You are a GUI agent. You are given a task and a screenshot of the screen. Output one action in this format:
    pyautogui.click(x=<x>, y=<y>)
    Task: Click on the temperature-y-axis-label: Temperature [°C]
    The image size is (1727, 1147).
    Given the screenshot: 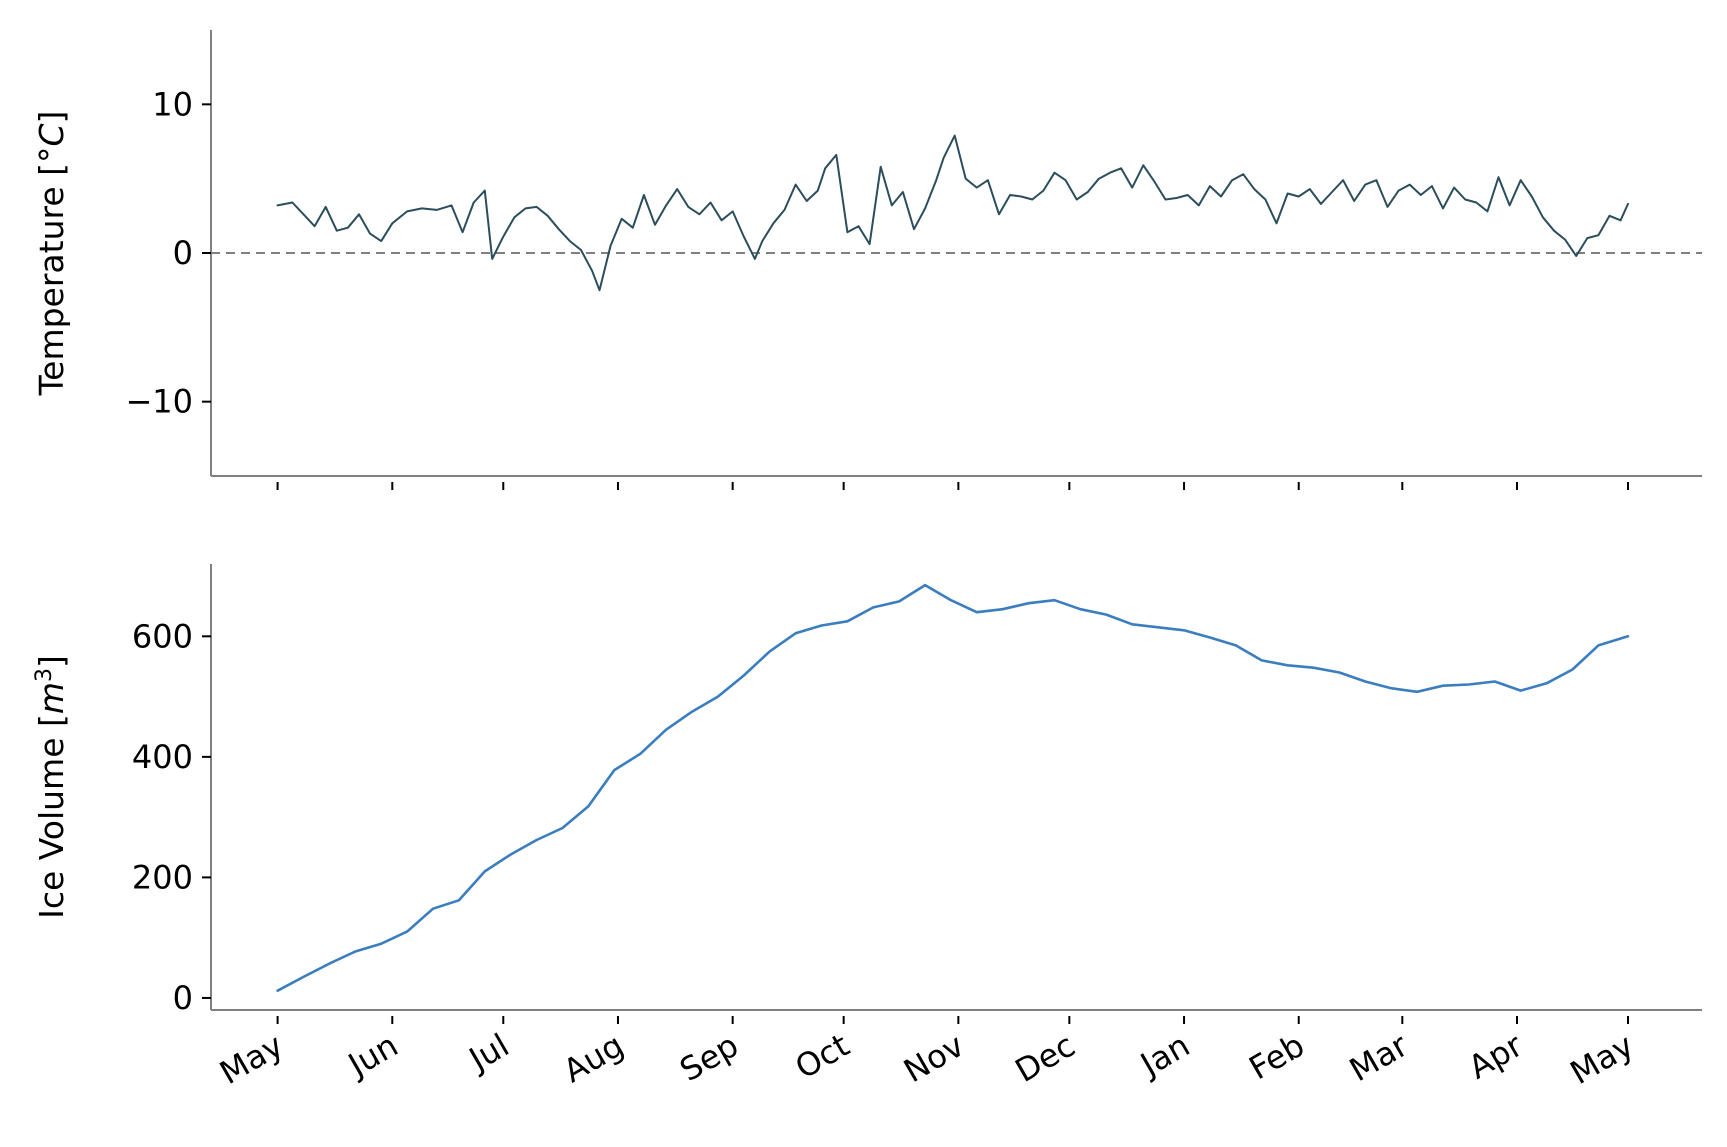 What is the action you would take?
    pyautogui.click(x=51, y=254)
    